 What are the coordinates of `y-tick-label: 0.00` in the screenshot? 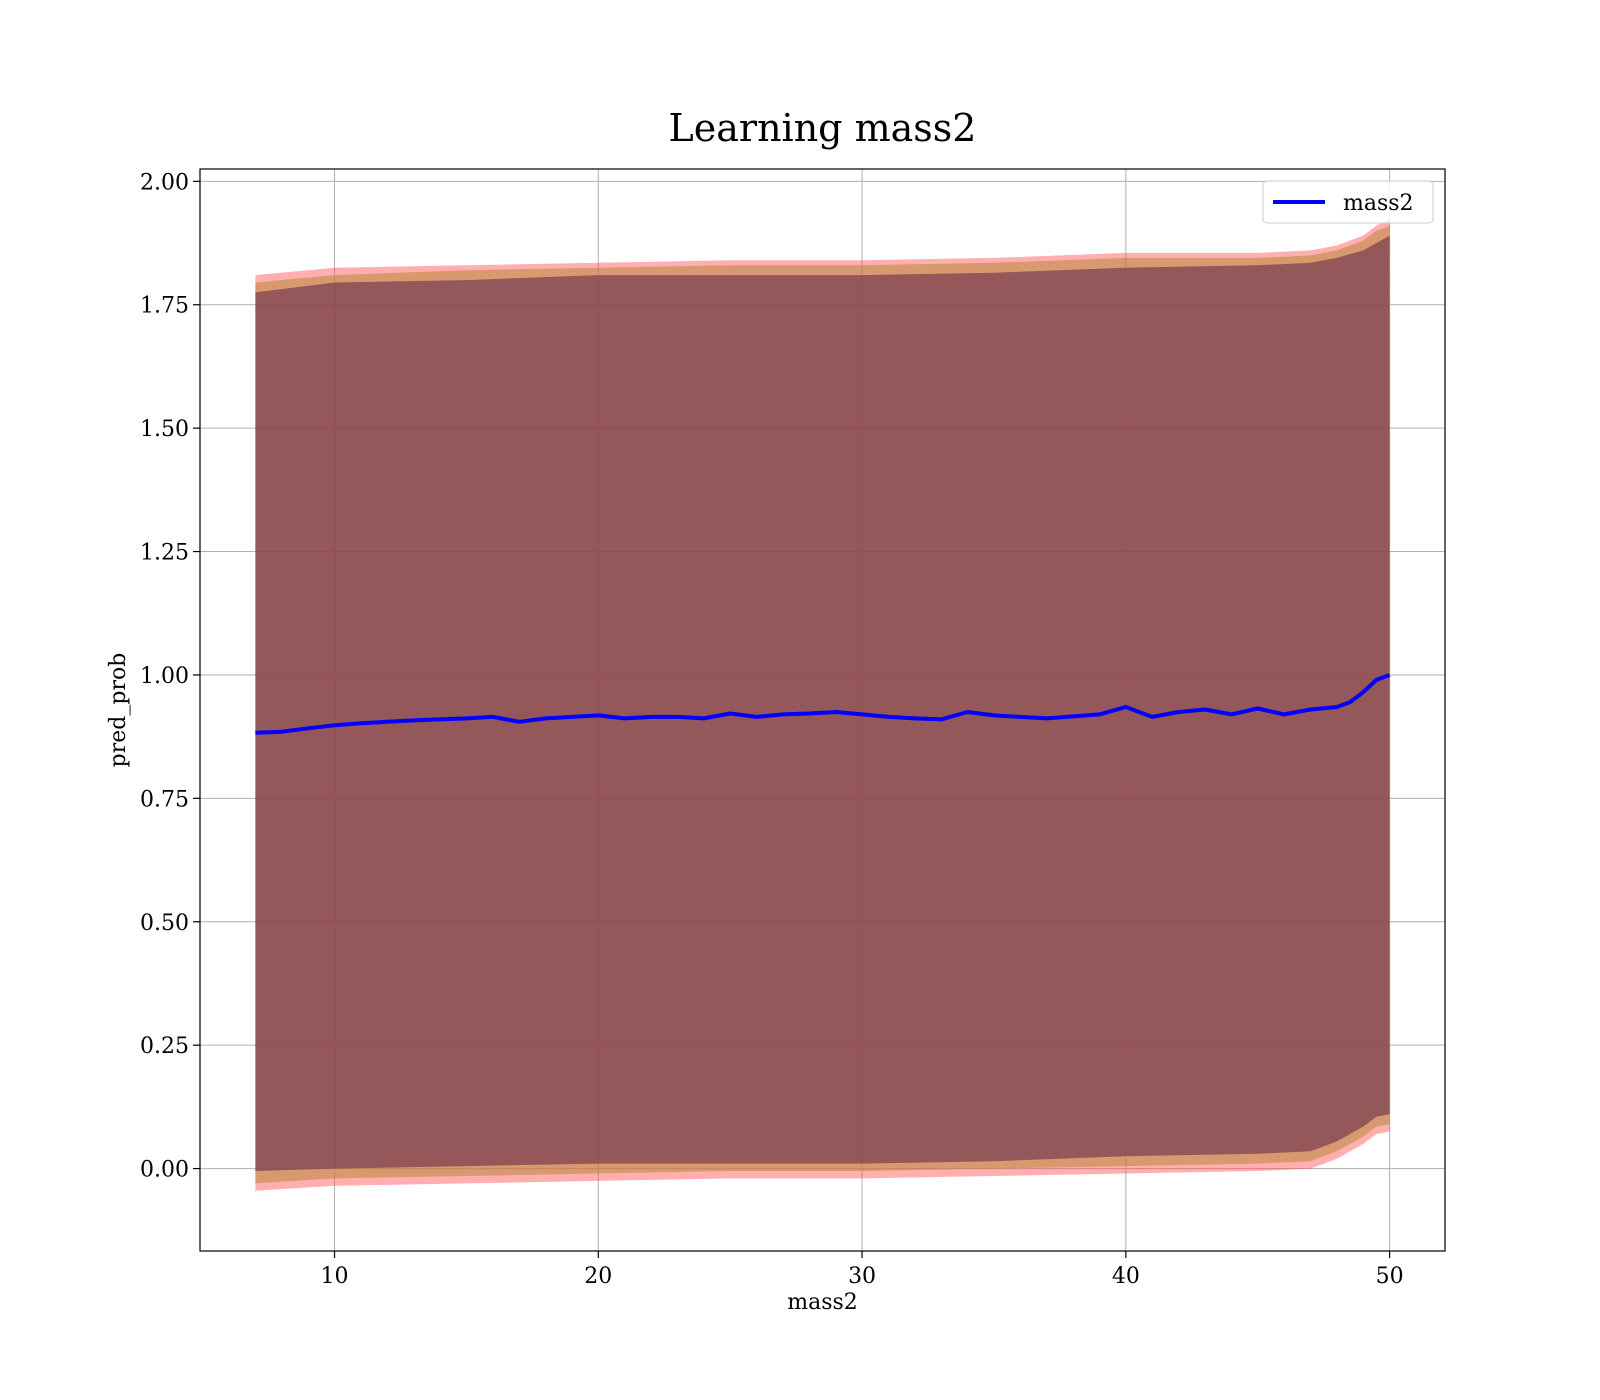 It's located at (164, 1170).